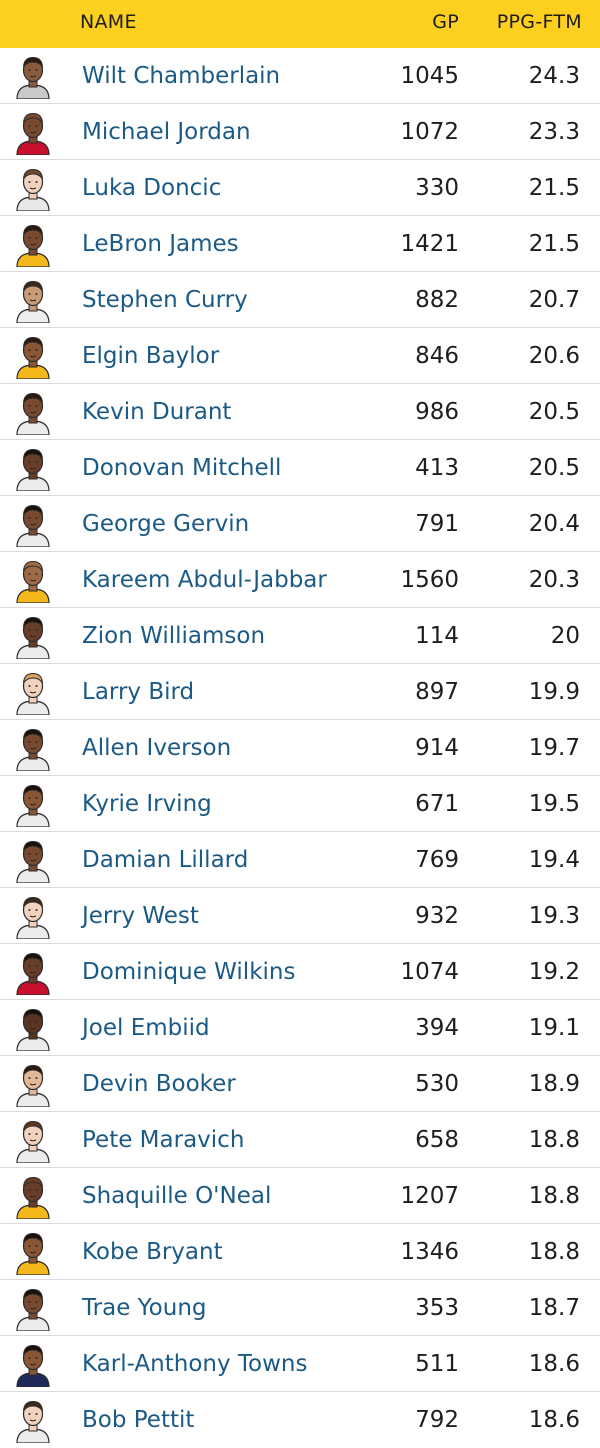 The width and height of the screenshot is (600, 1448). Describe the element at coordinates (300, 412) in the screenshot. I see `table-row: Kevin Durant 986 20.5` at that location.